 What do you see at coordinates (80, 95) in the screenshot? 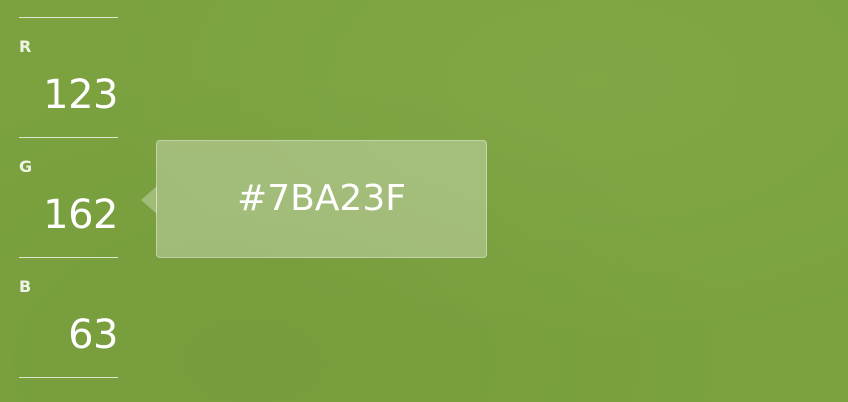
I see `channel-r-value: 123` at bounding box center [80, 95].